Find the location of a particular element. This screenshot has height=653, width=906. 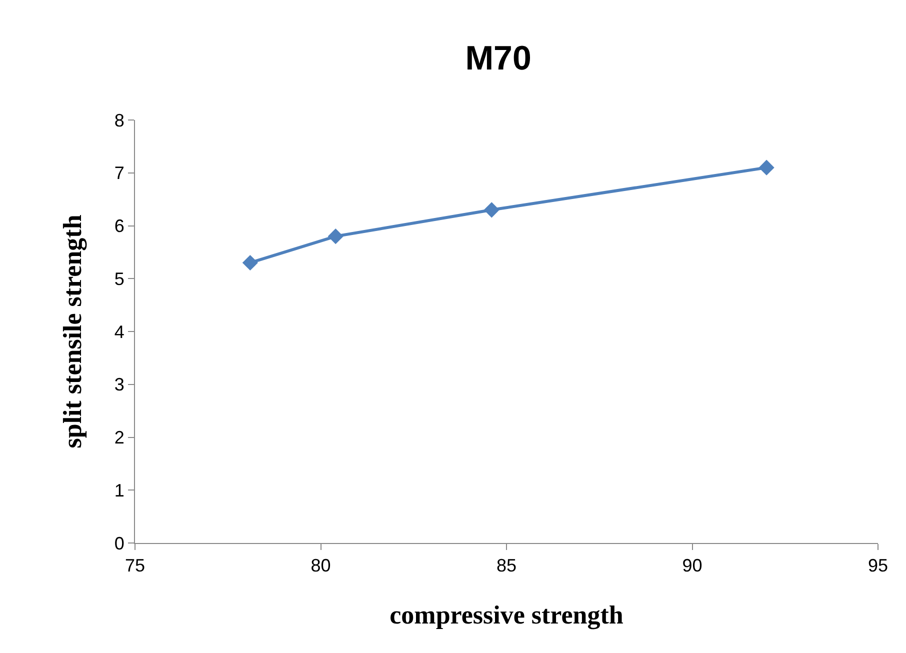

y-tick-label: 6 is located at coordinates (119, 226).